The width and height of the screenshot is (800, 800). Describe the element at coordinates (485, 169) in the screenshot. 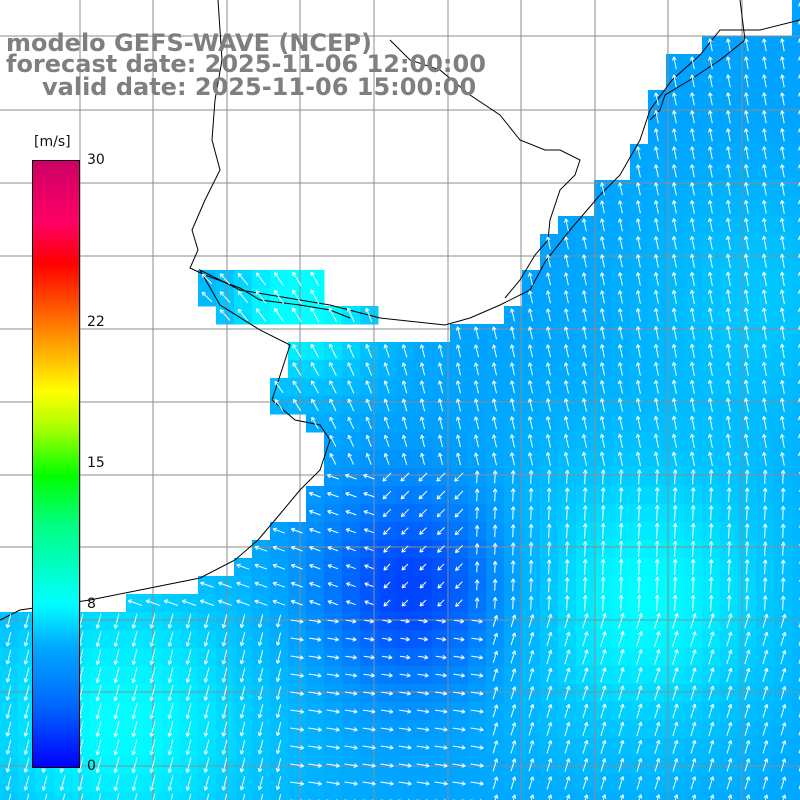

I see `country-border-east` at that location.